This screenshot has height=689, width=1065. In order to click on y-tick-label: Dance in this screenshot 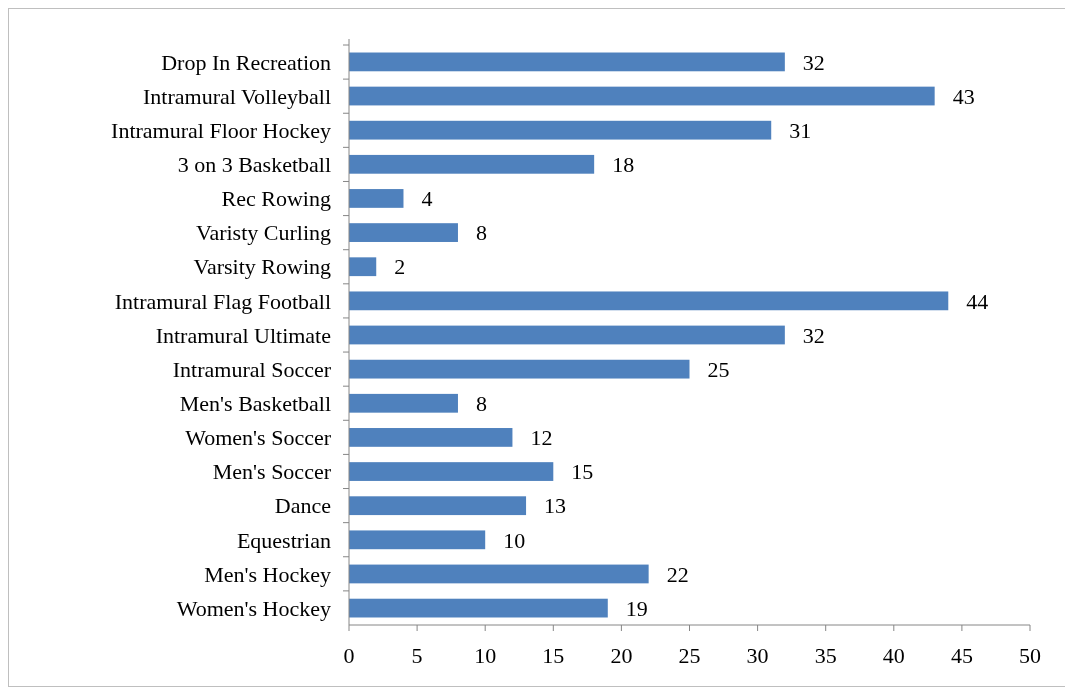, I will do `click(302, 506)`.